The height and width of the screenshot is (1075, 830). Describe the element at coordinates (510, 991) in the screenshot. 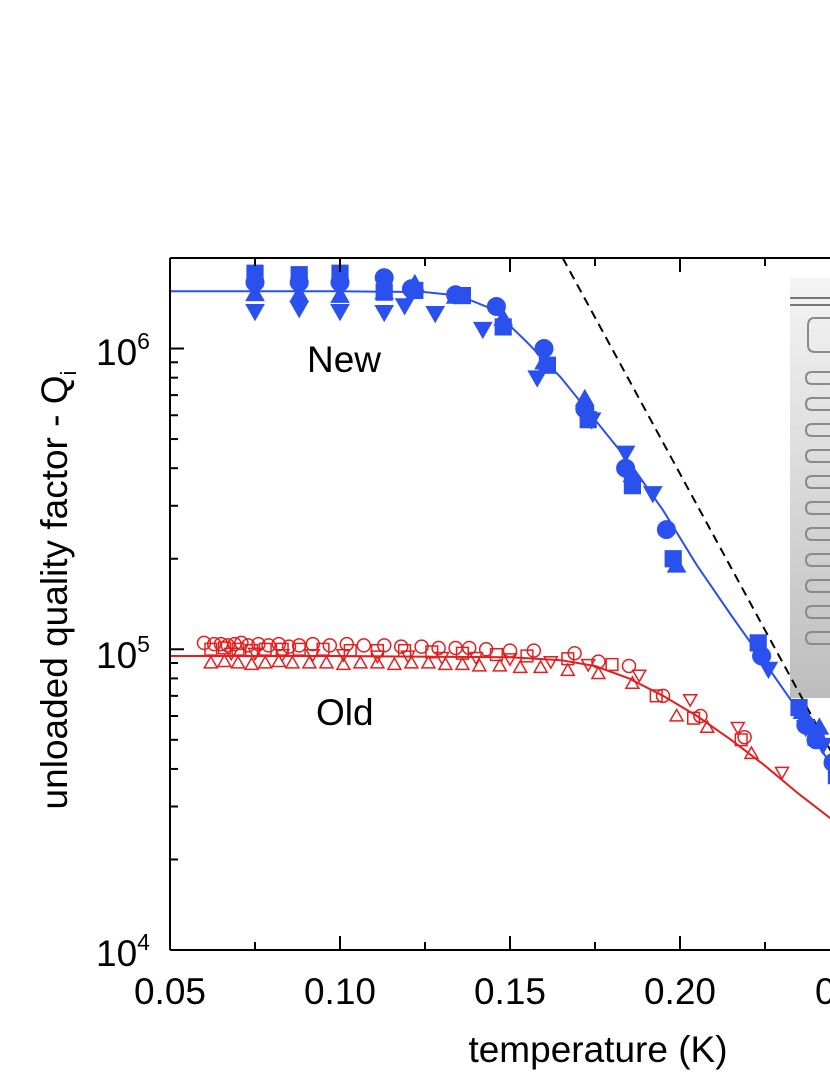

I see `x-tick-label: 0.15` at that location.